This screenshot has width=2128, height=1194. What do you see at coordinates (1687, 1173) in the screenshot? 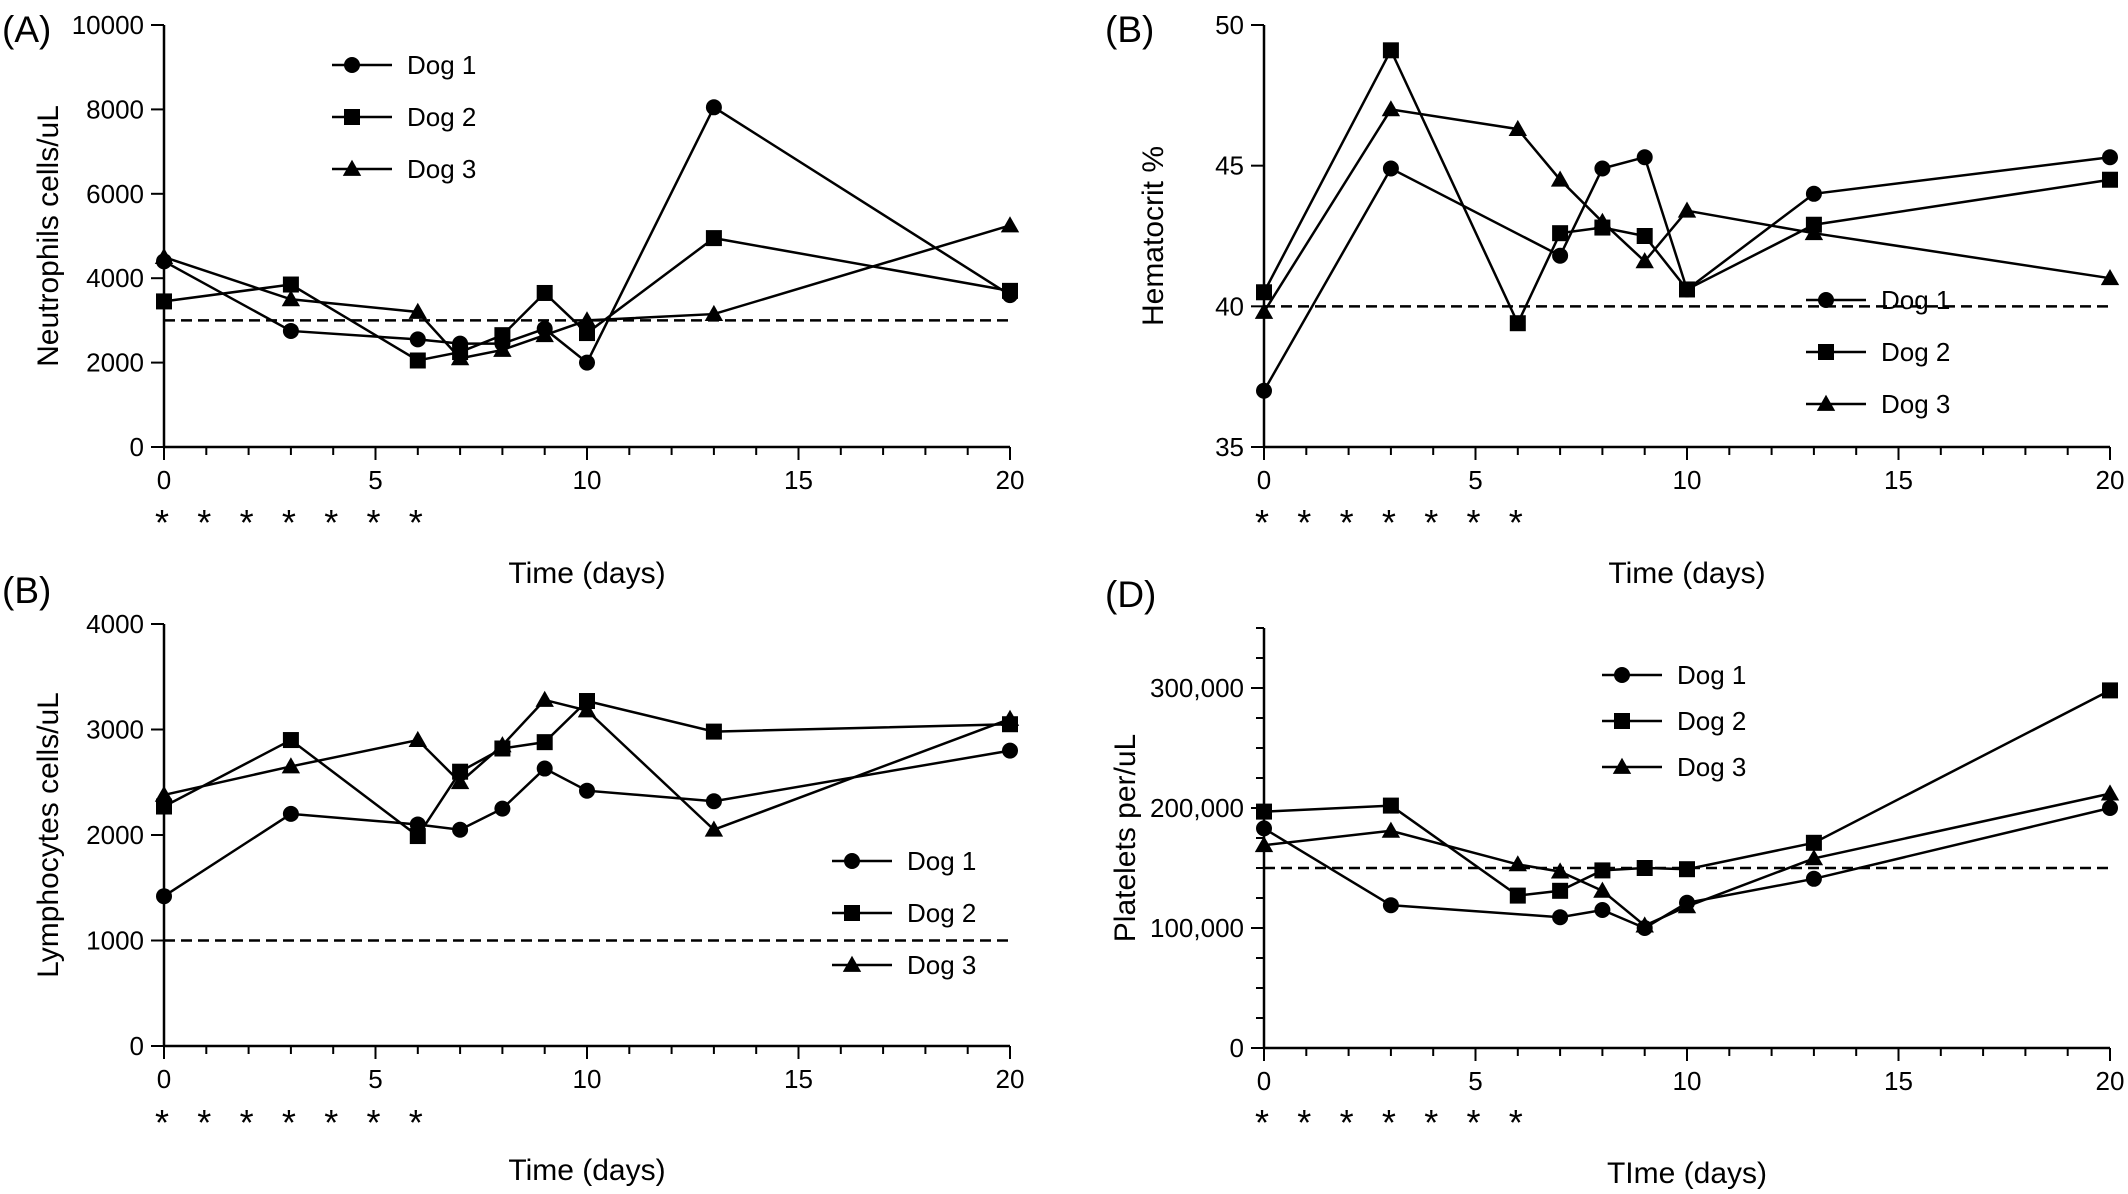
I see `x-axis-title: TIme (days)` at bounding box center [1687, 1173].